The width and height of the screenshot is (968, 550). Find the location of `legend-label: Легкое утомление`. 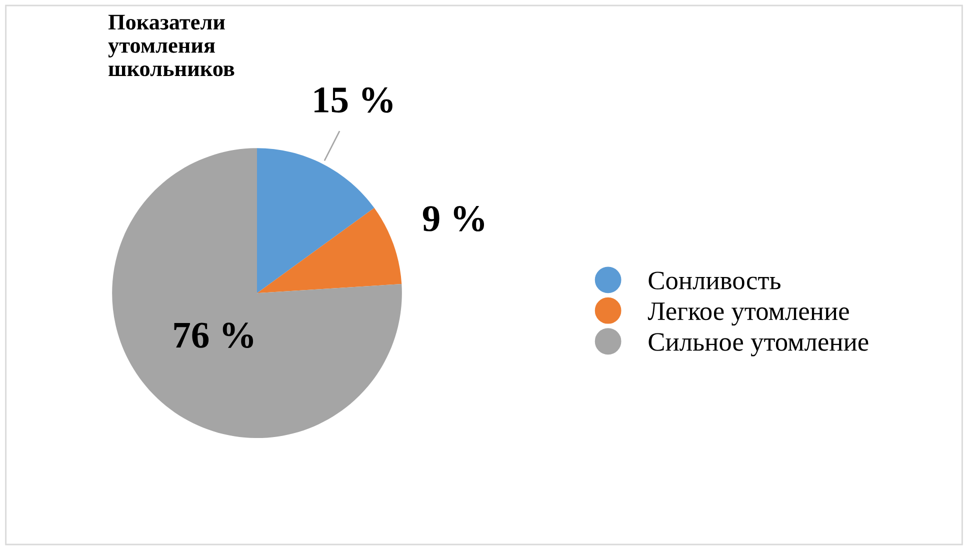

legend-label: Легкое утомление is located at coordinates (748, 314).